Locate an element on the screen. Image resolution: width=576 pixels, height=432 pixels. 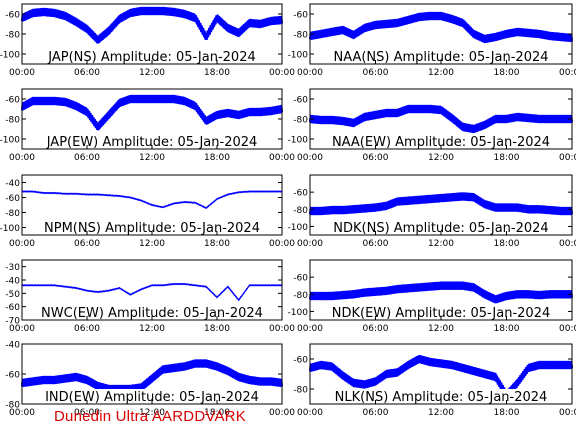
panel-title: NDK(NS) Amplitude: 05-Jan-2024 is located at coordinates (440, 228).